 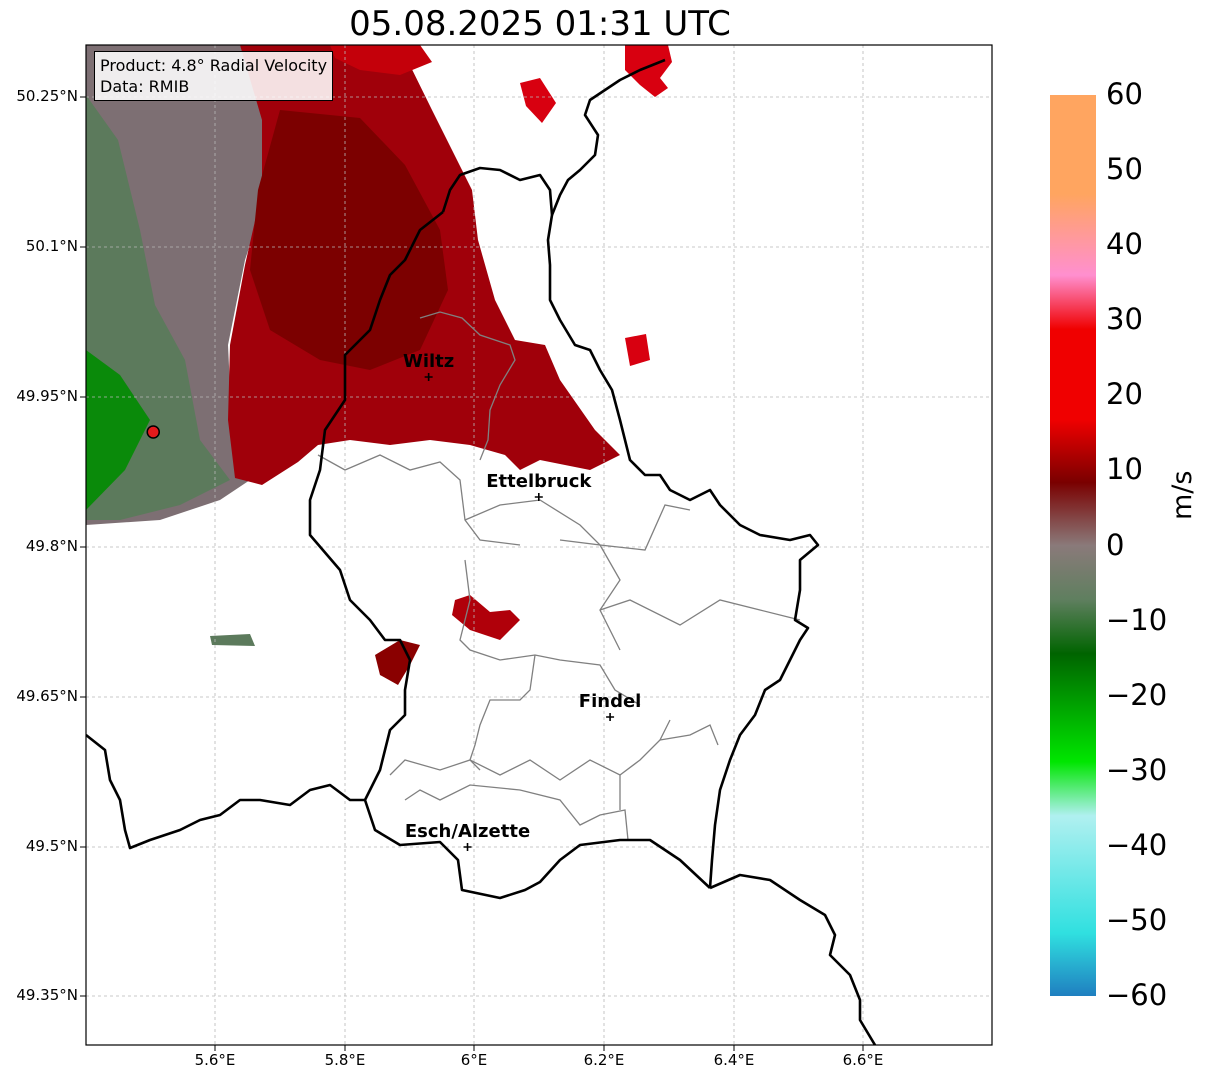 I want to click on city-marker-wiltz, so click(x=428, y=377).